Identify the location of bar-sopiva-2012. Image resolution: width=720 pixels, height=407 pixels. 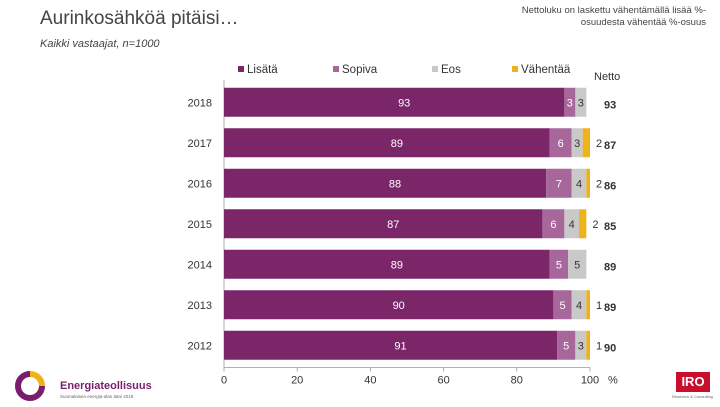
(566, 345).